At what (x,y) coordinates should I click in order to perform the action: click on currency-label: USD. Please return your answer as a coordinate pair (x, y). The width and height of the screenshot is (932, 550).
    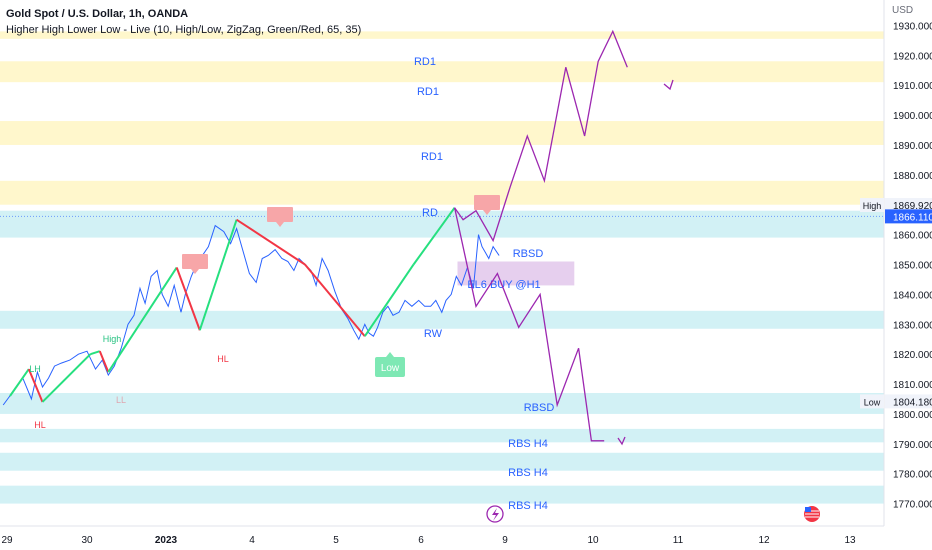
    Looking at the image, I should click on (903, 10).